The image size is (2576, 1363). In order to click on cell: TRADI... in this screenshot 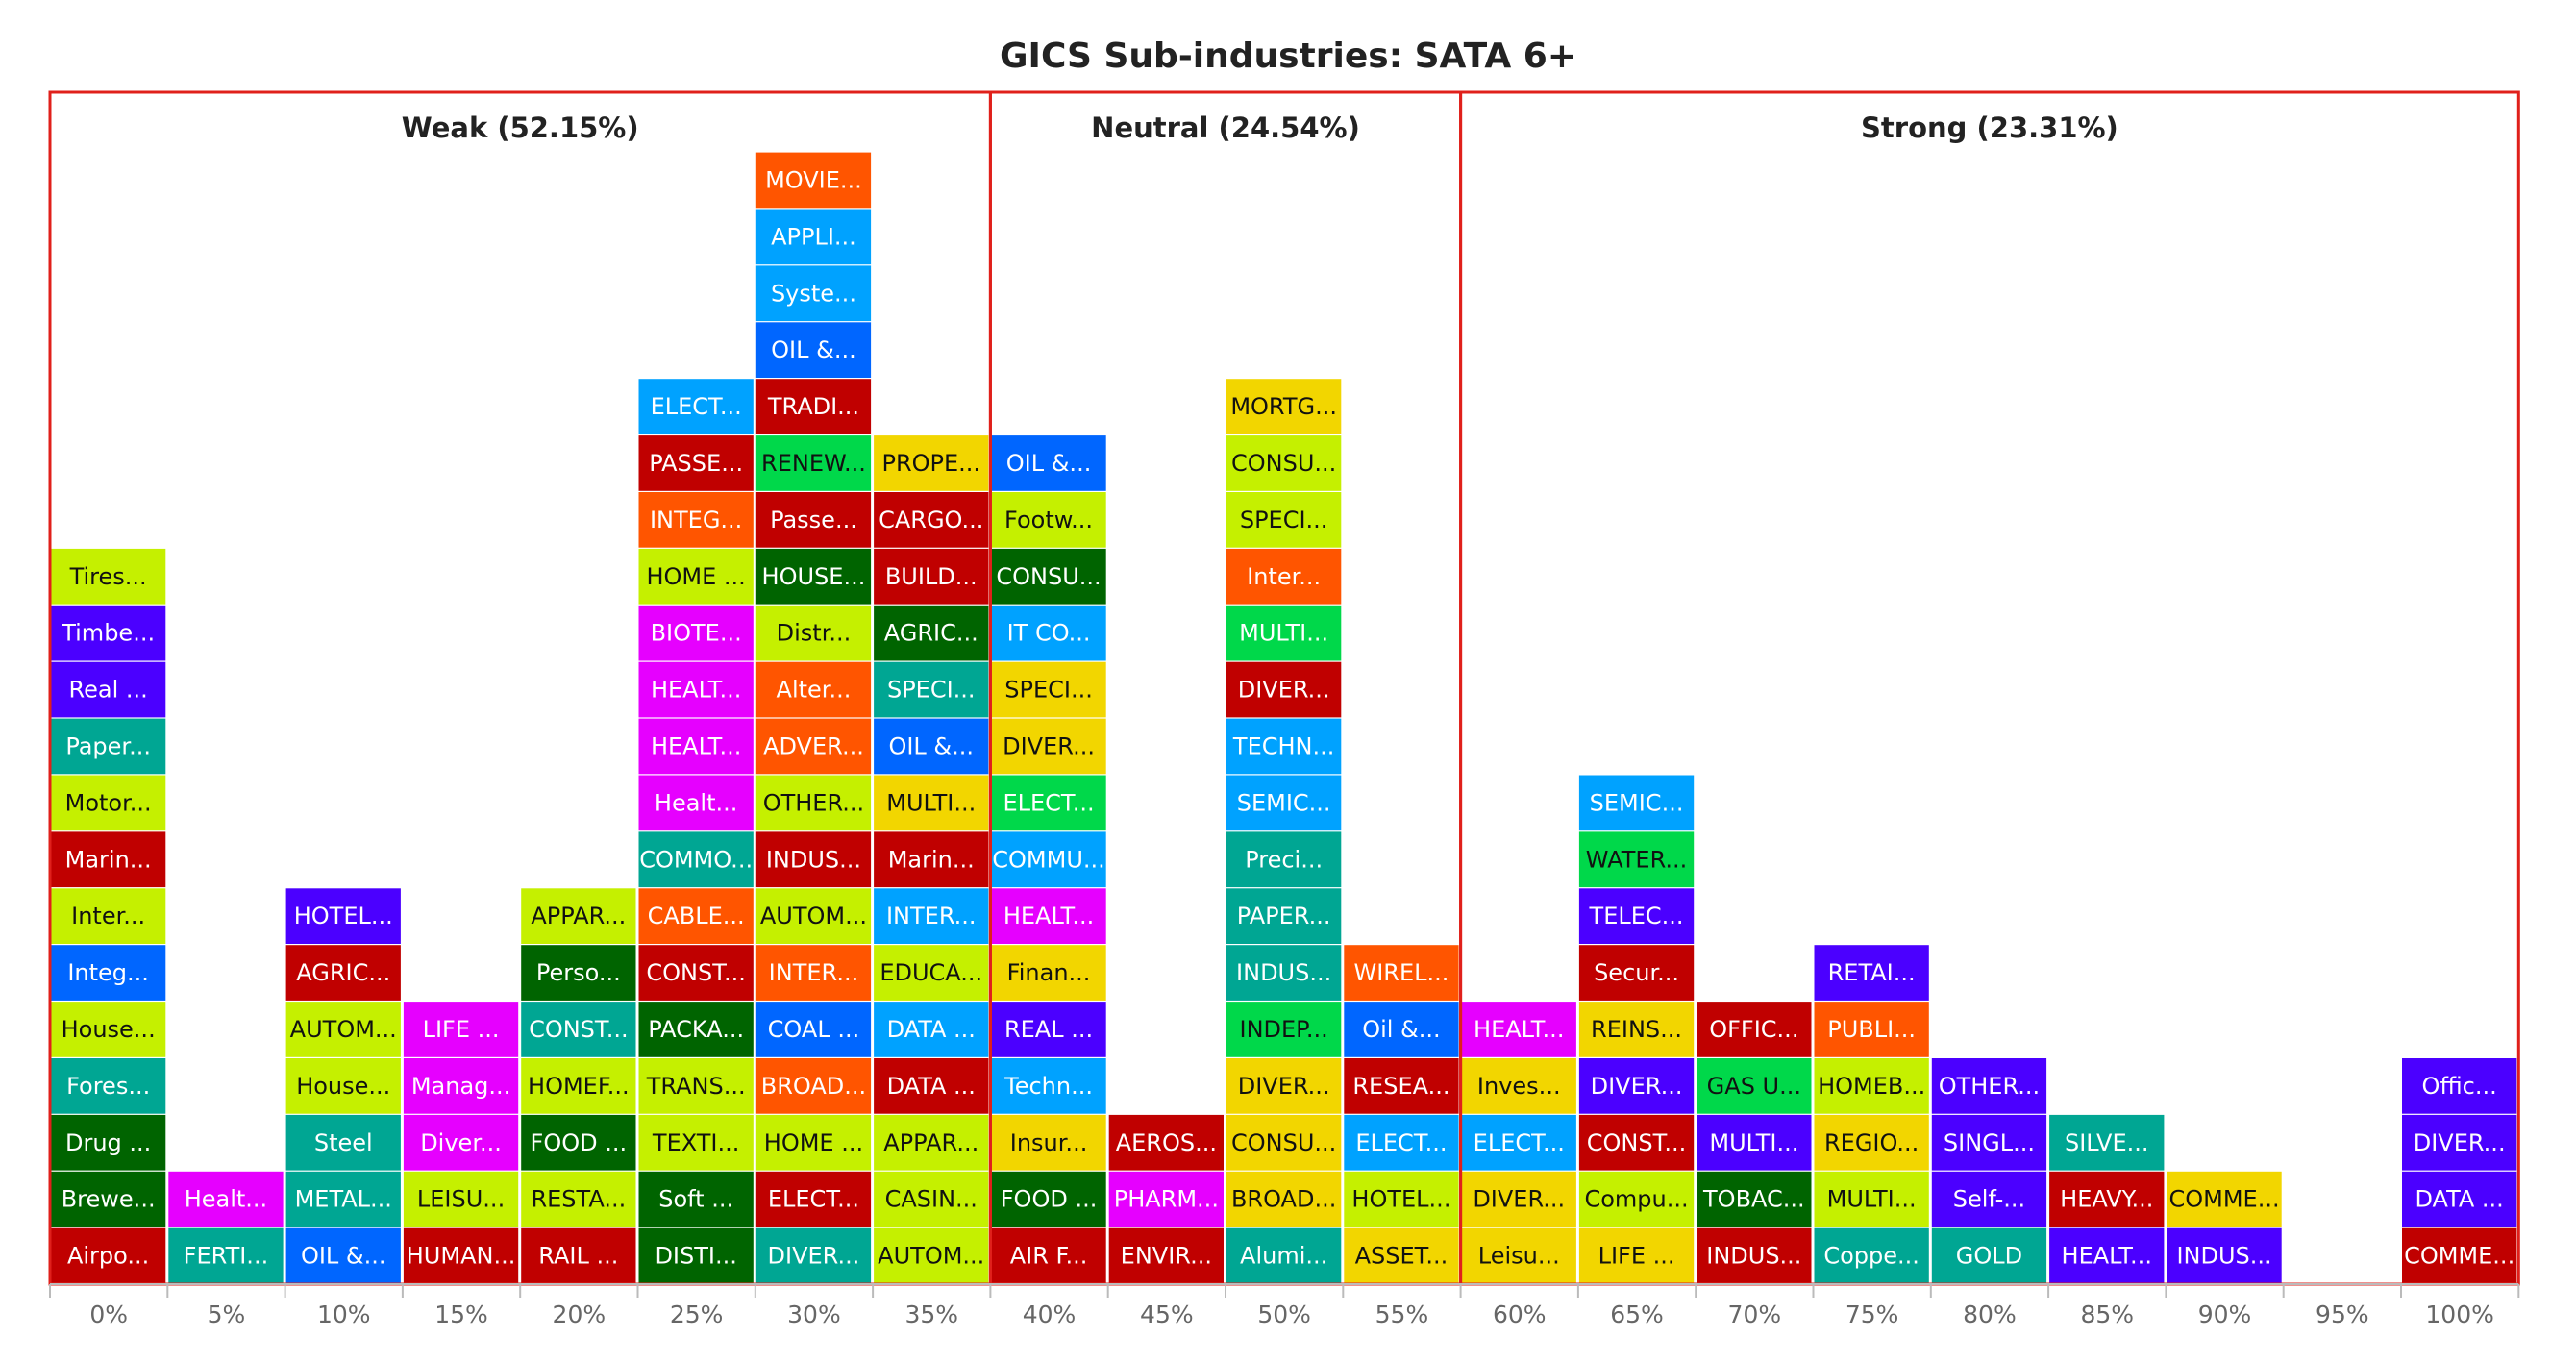, I will do `click(814, 406)`.